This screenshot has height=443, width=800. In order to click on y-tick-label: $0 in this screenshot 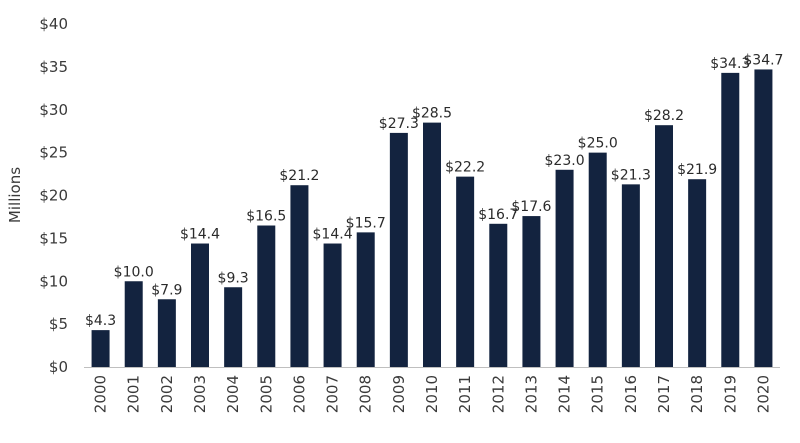, I will do `click(58, 367)`.